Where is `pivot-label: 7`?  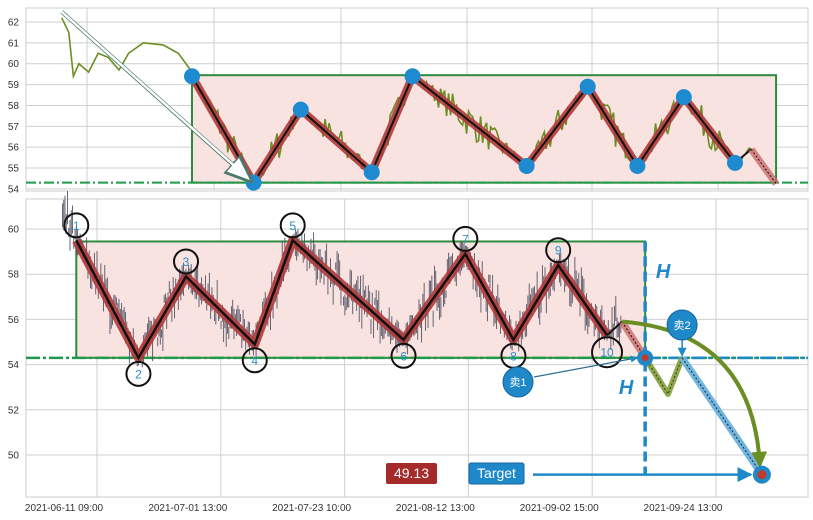
pivot-label: 7 is located at coordinates (465, 239).